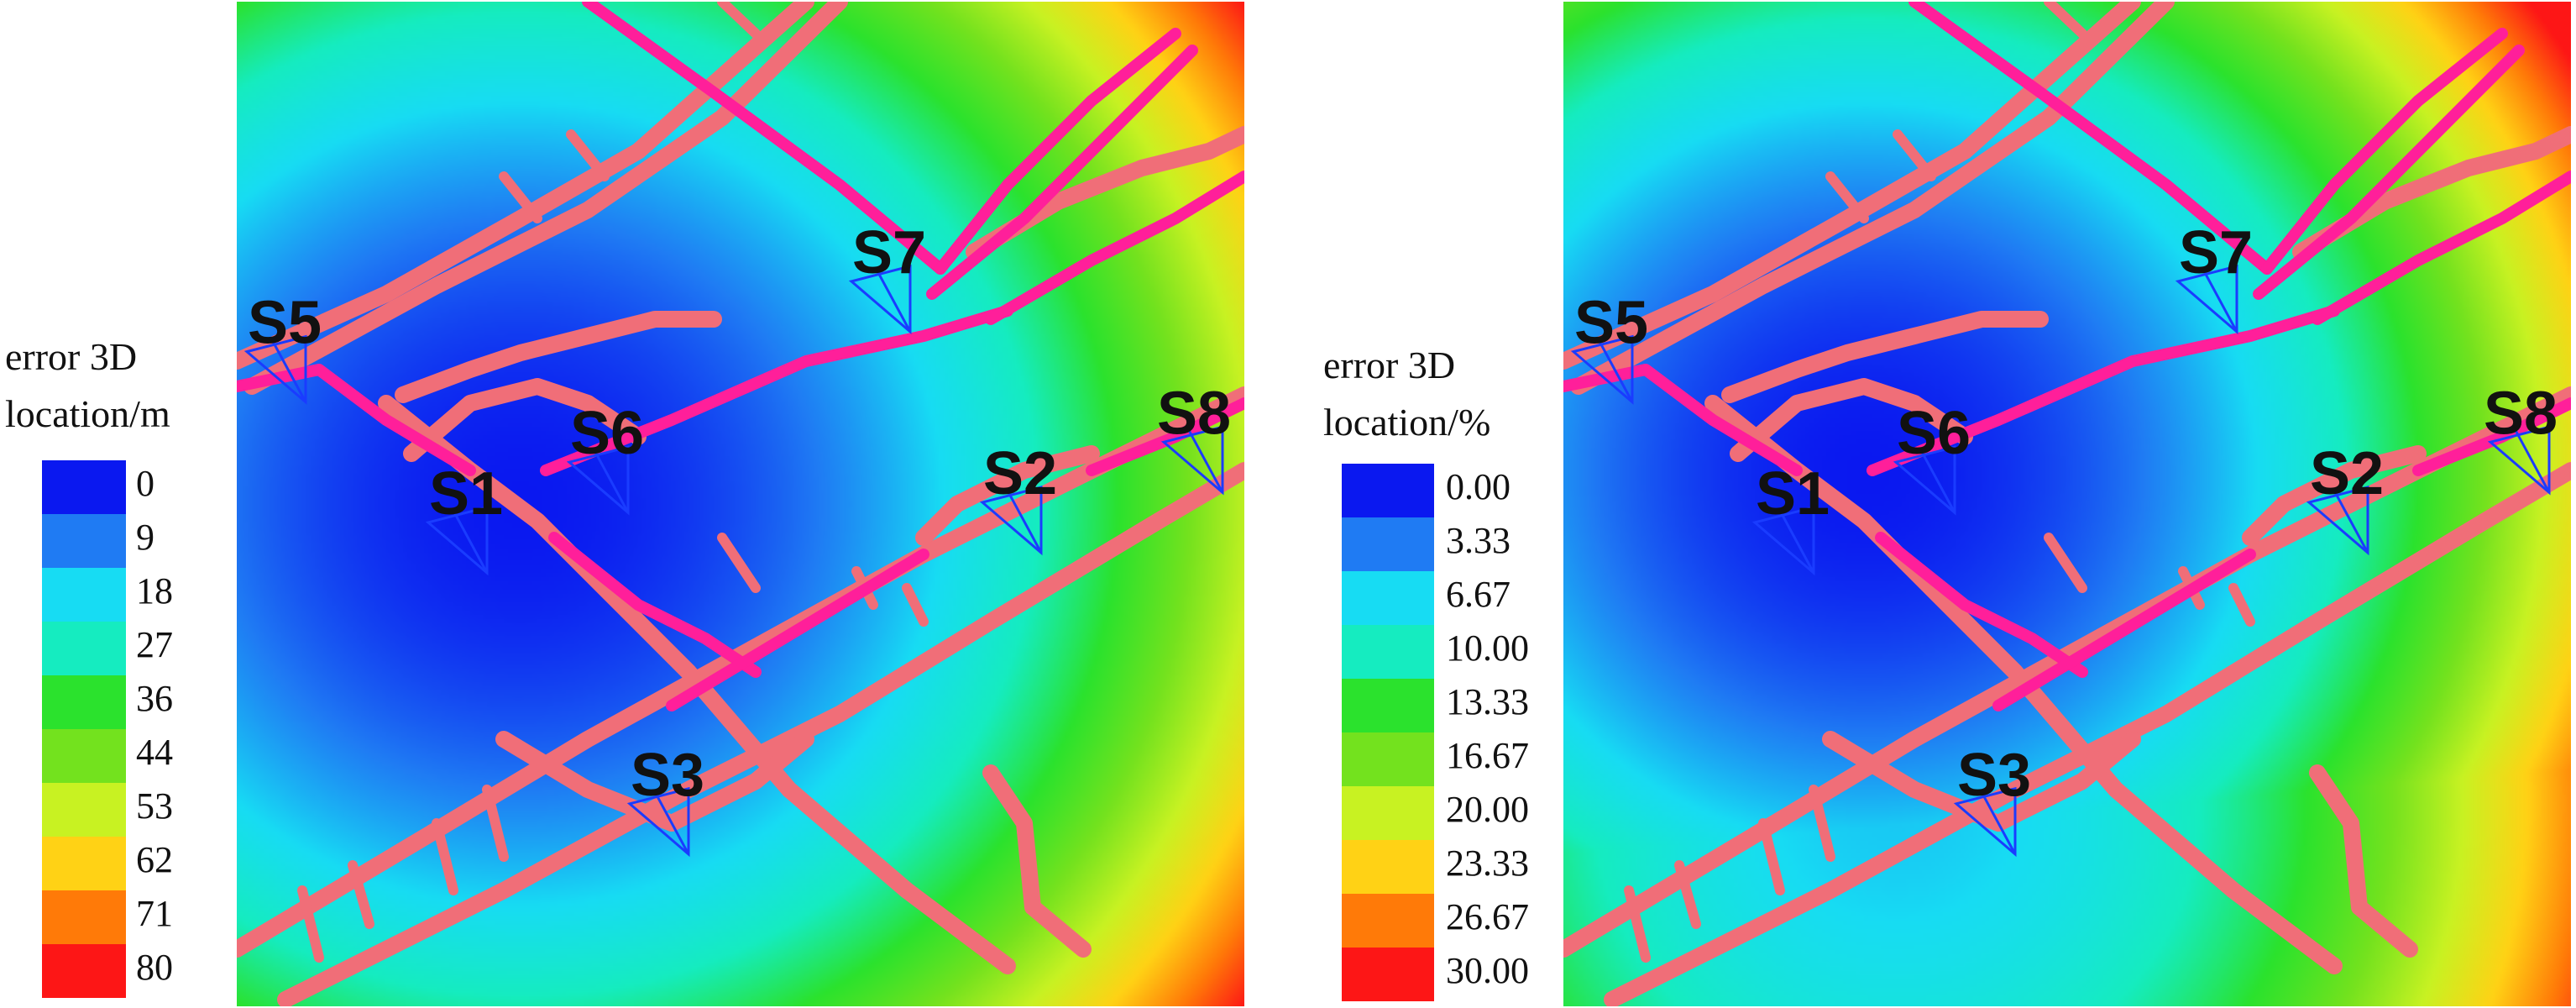 Image resolution: width=2576 pixels, height=1008 pixels. I want to click on legend-tick-label: 18, so click(154, 591).